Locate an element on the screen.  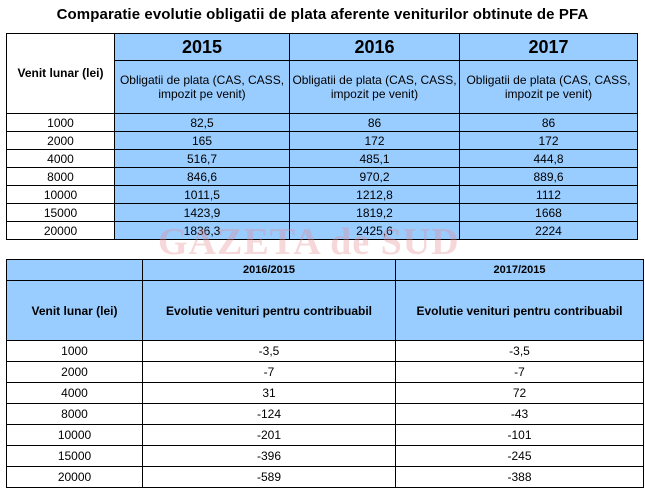
table-row: 10000 1011,5 1212,8 1112 is located at coordinates (322, 194).